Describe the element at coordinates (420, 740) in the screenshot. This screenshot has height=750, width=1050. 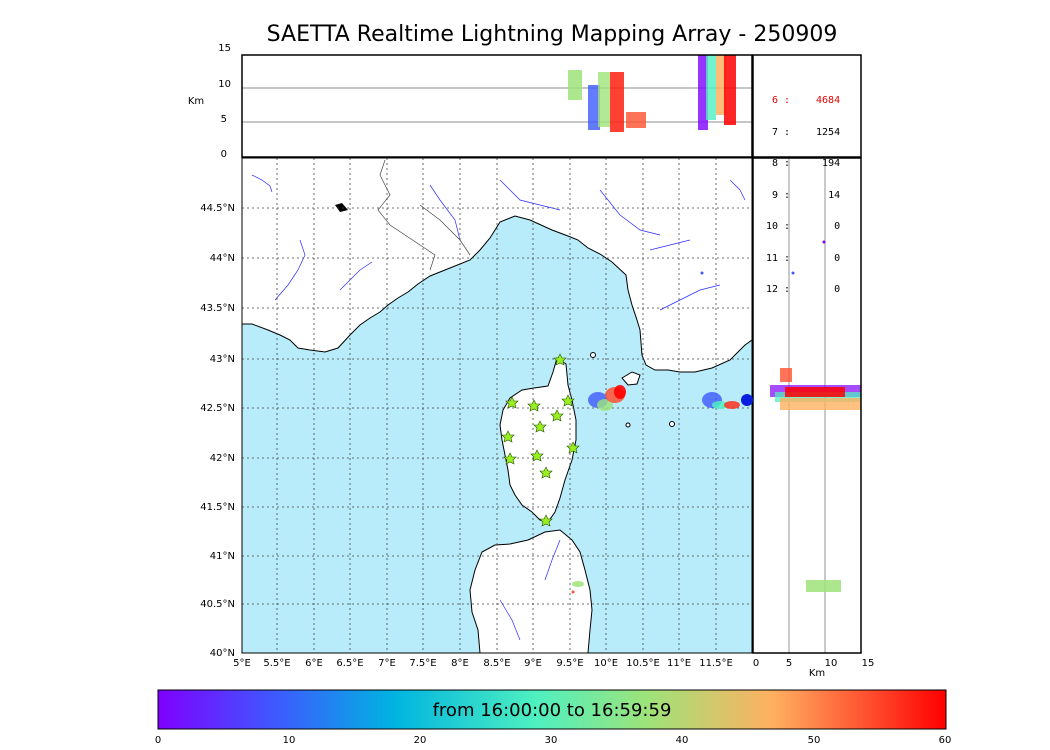
I see `colorbar-tick: 20` at that location.